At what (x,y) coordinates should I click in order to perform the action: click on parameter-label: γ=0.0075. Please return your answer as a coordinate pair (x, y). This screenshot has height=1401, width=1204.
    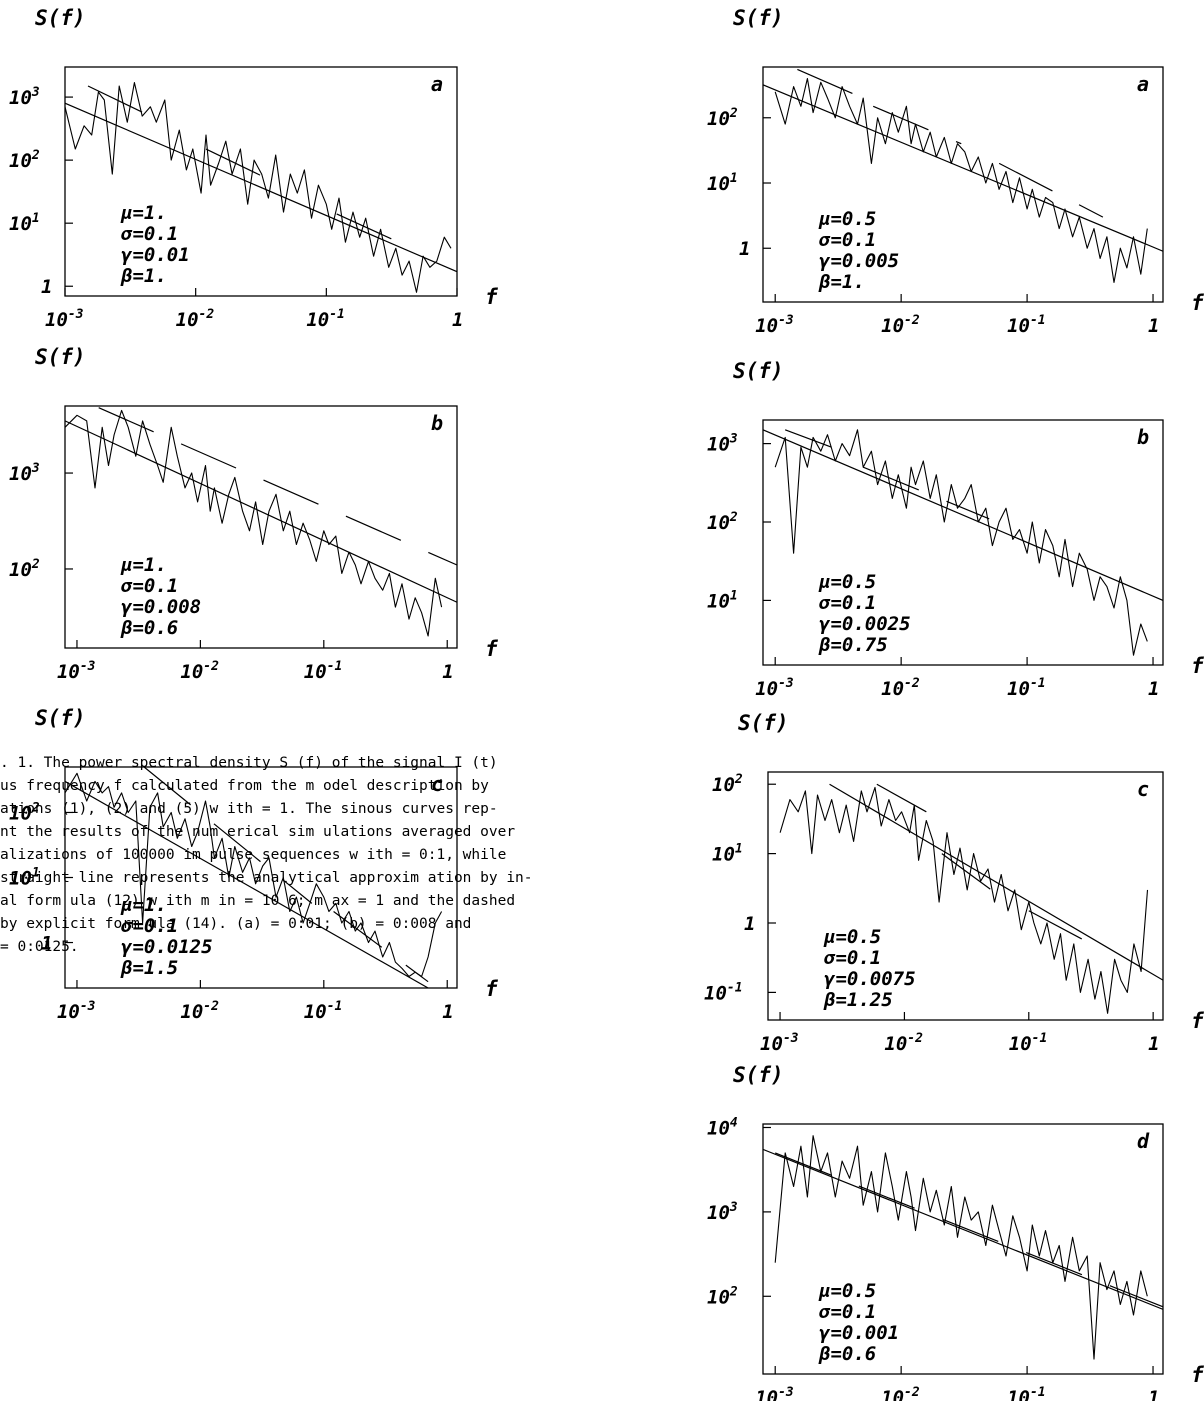
    Looking at the image, I should click on (870, 979).